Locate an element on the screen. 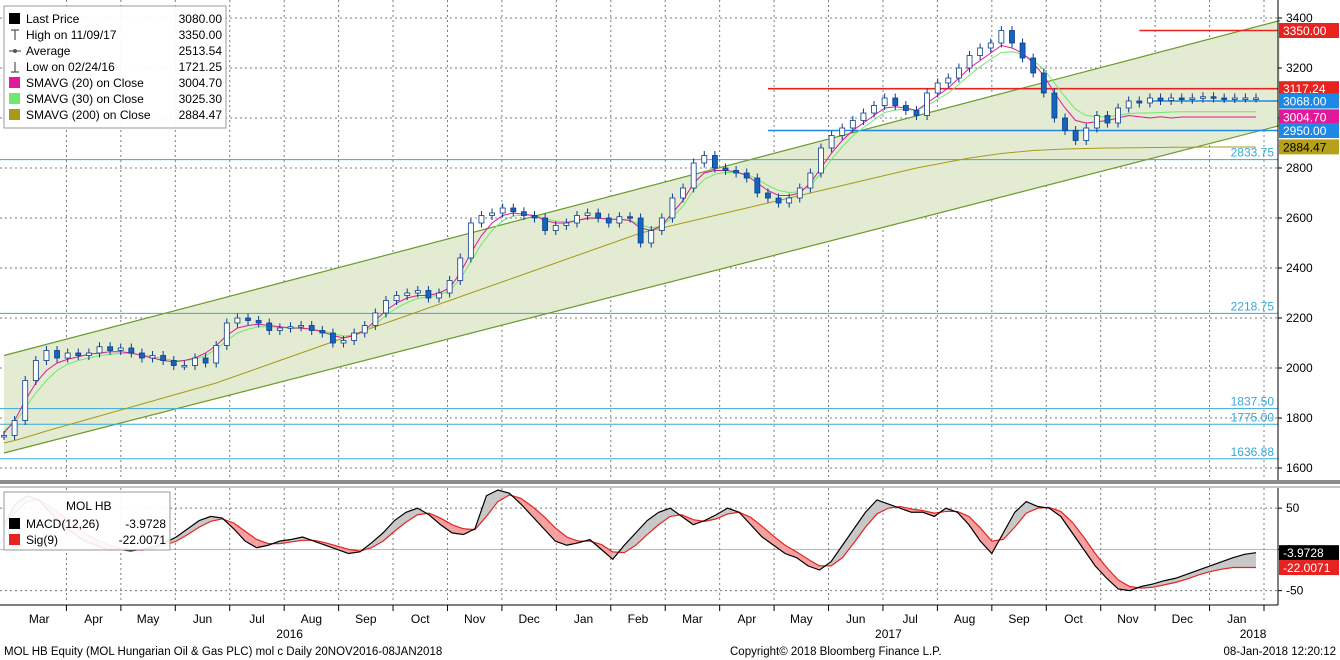 The width and height of the screenshot is (1340, 660). x-month-label: Aug is located at coordinates (964, 619).